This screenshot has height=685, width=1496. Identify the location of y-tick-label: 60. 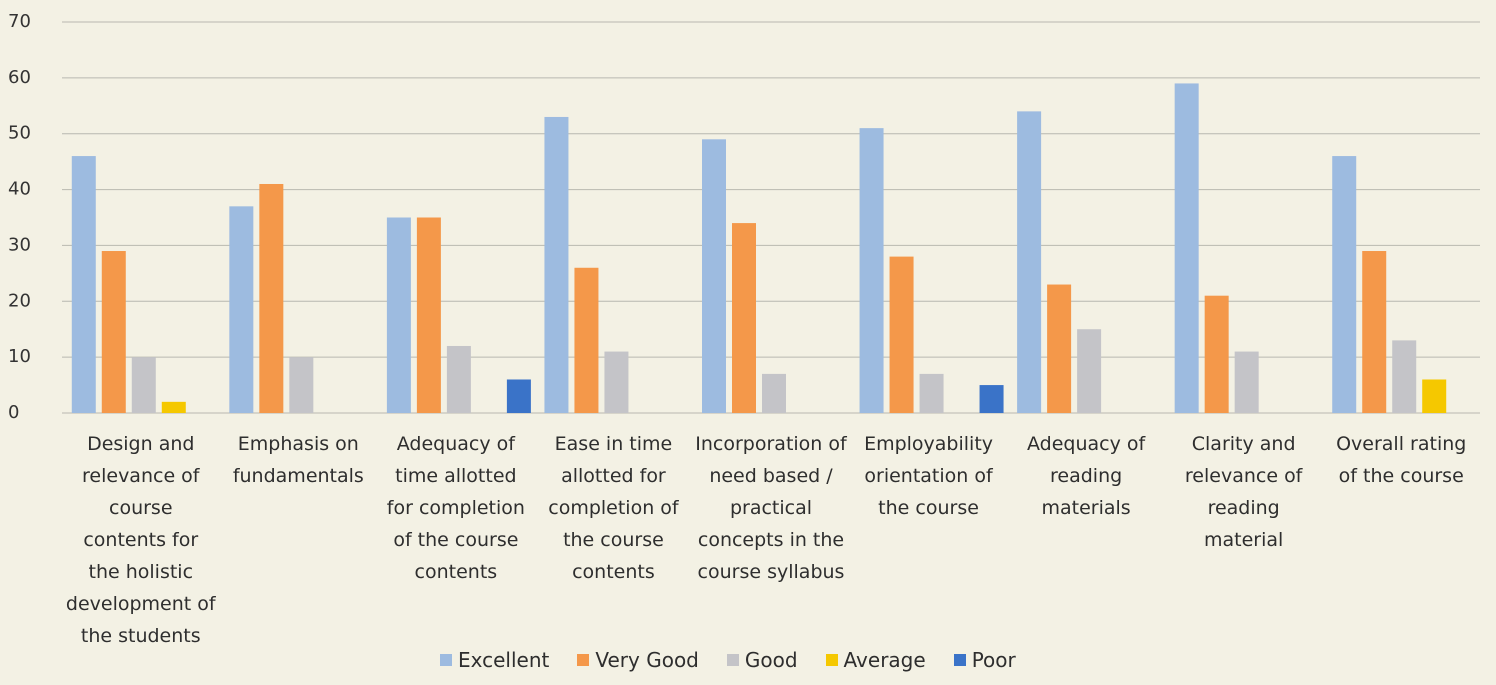
(19, 77).